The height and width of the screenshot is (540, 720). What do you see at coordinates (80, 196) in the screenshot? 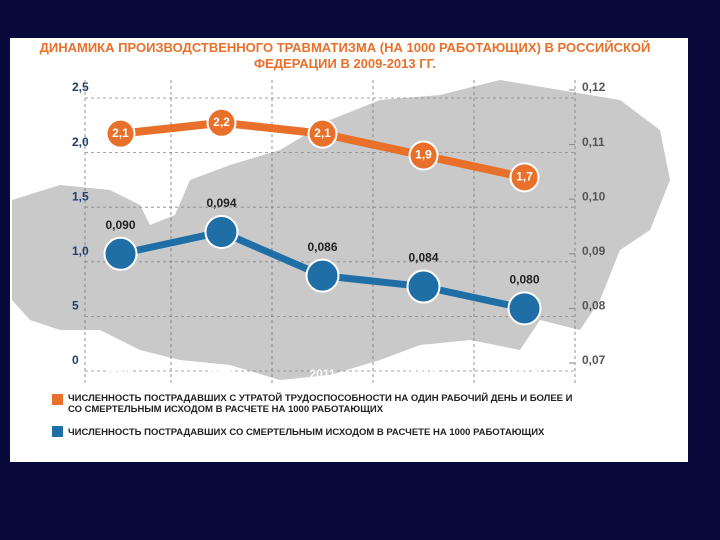
I see `y-tick-label: 1,5` at bounding box center [80, 196].